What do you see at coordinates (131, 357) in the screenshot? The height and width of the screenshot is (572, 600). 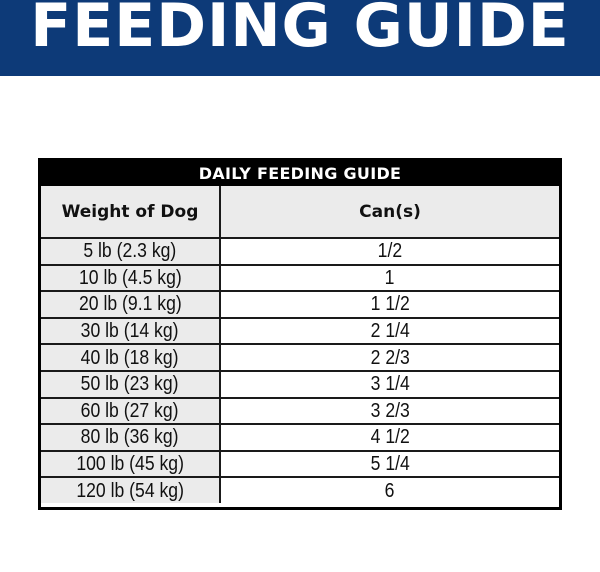 I see `weight-cell: 40 lb (18 kg)` at bounding box center [131, 357].